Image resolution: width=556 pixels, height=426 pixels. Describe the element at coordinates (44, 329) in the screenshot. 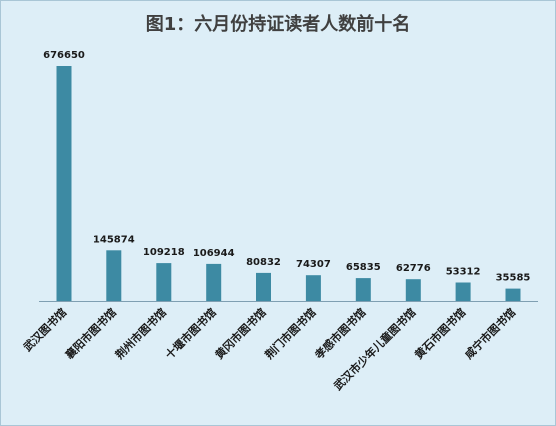

I see `category-label: 武汉图书馆` at that location.